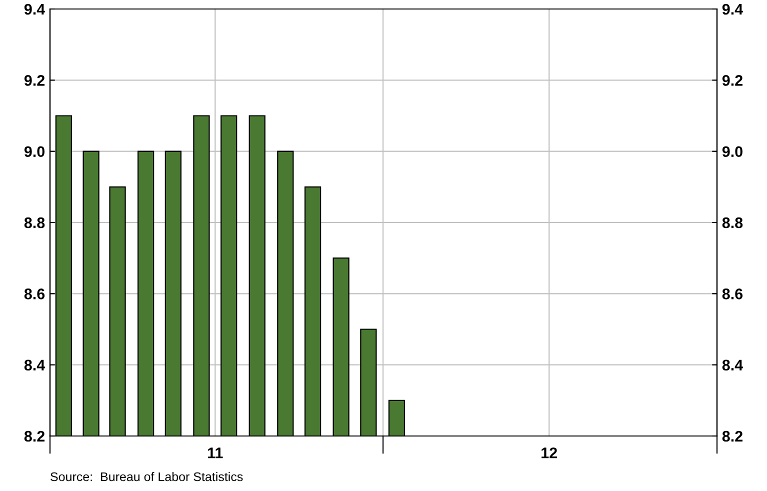 The height and width of the screenshot is (491, 767). Describe the element at coordinates (733, 365) in the screenshot. I see `y2-tick-label: 8.4` at that location.